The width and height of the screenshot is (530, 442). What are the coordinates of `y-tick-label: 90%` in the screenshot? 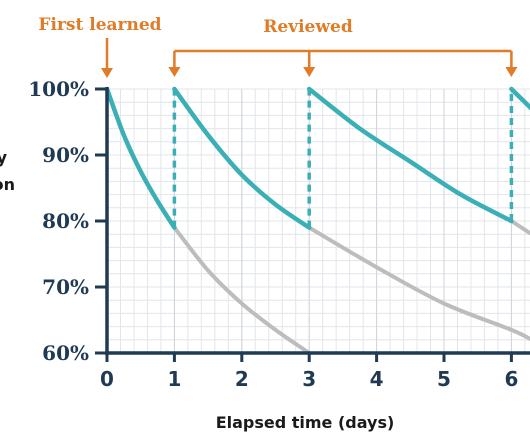 It's located at (65, 155).